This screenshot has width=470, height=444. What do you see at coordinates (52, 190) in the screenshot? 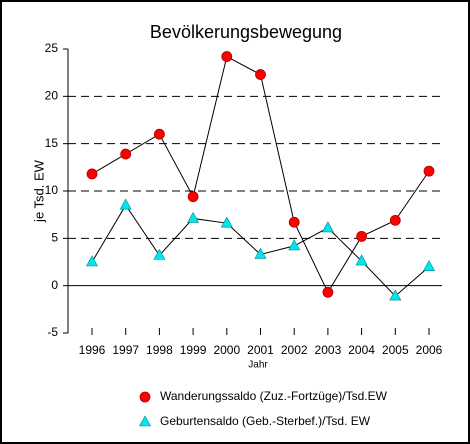
I see `y-tick-label: 10` at bounding box center [52, 190].